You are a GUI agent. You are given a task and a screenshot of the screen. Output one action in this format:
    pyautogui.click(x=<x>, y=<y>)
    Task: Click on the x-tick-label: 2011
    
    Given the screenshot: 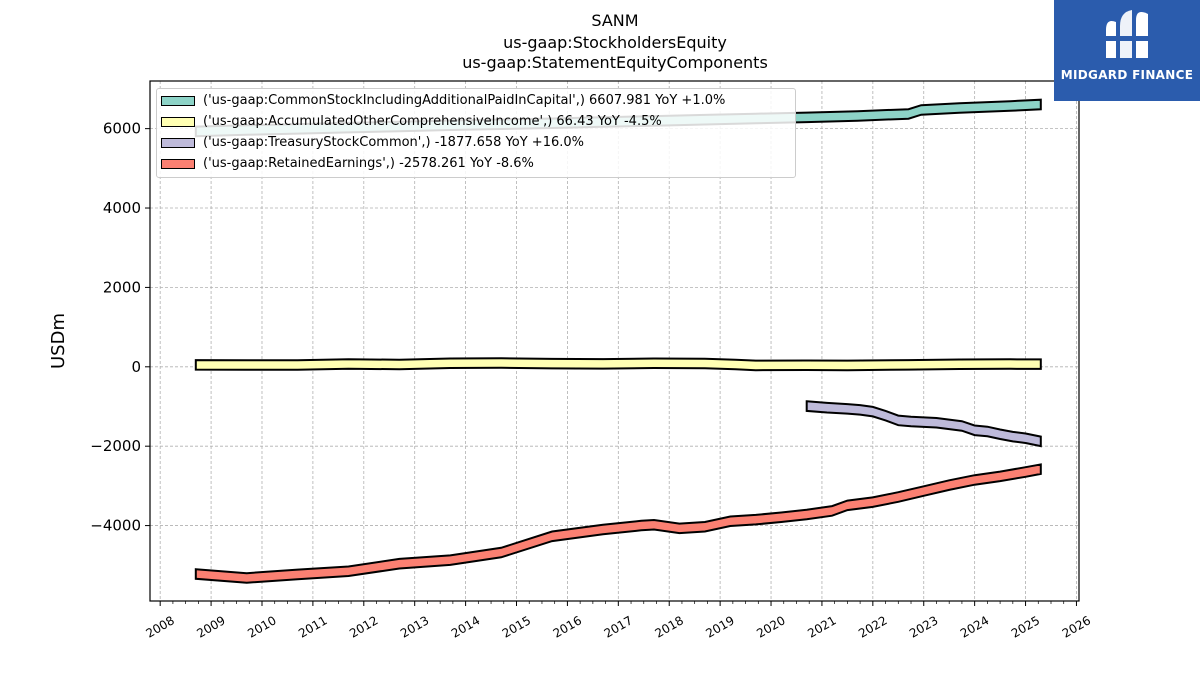 What is the action you would take?
    pyautogui.click(x=312, y=626)
    